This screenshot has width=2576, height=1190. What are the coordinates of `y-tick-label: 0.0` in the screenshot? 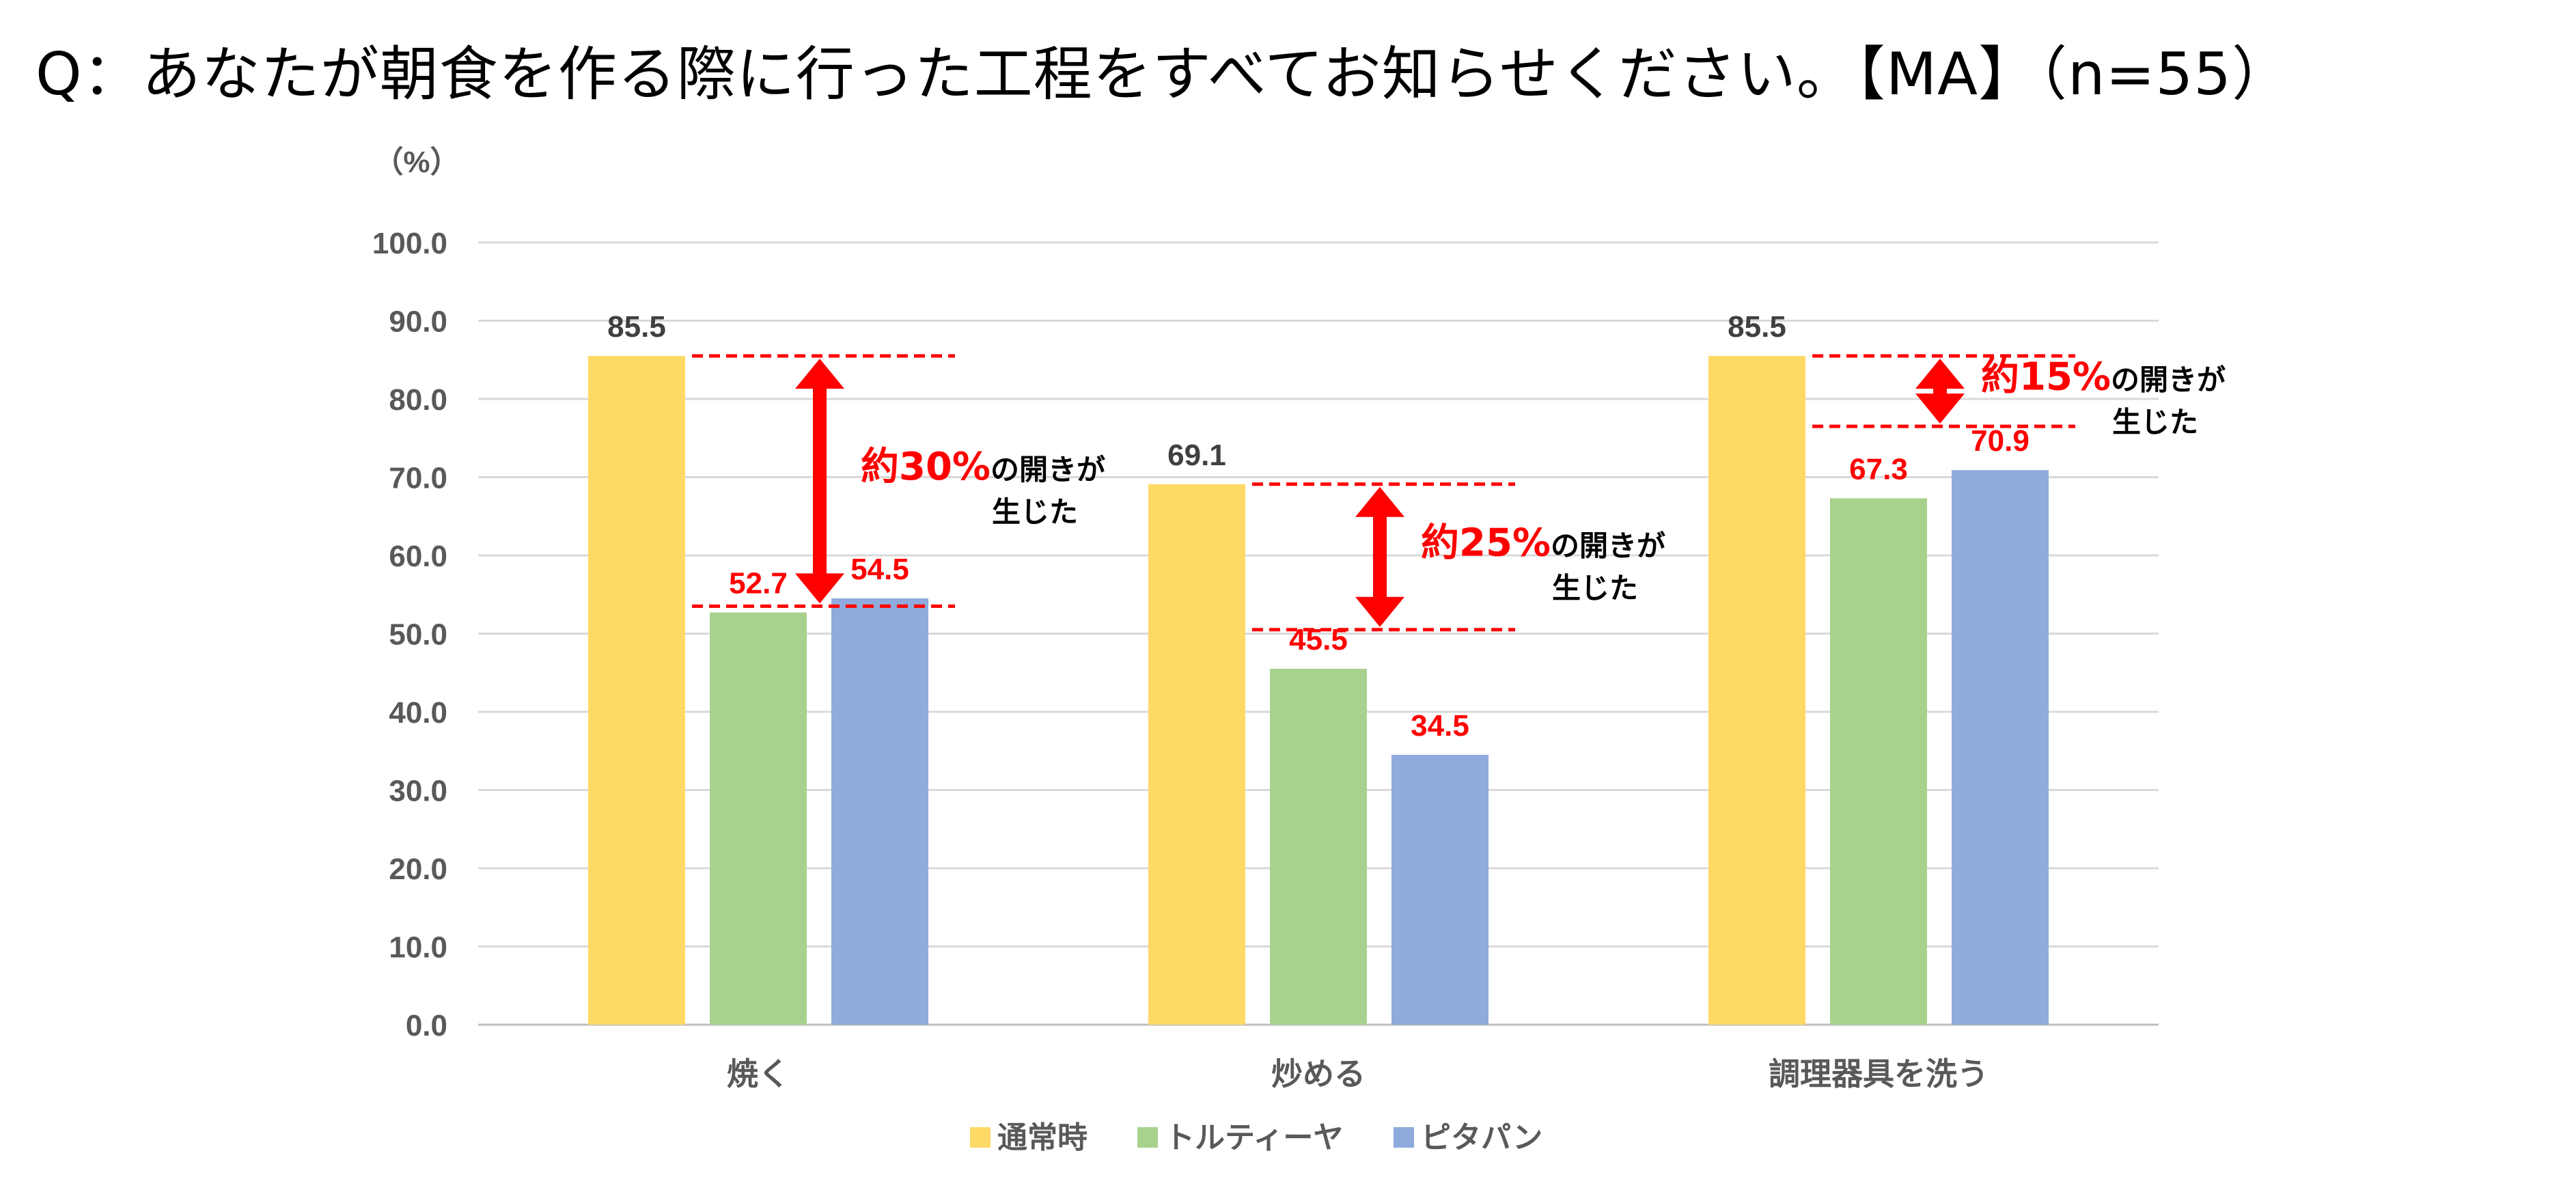 It's located at (427, 1025).